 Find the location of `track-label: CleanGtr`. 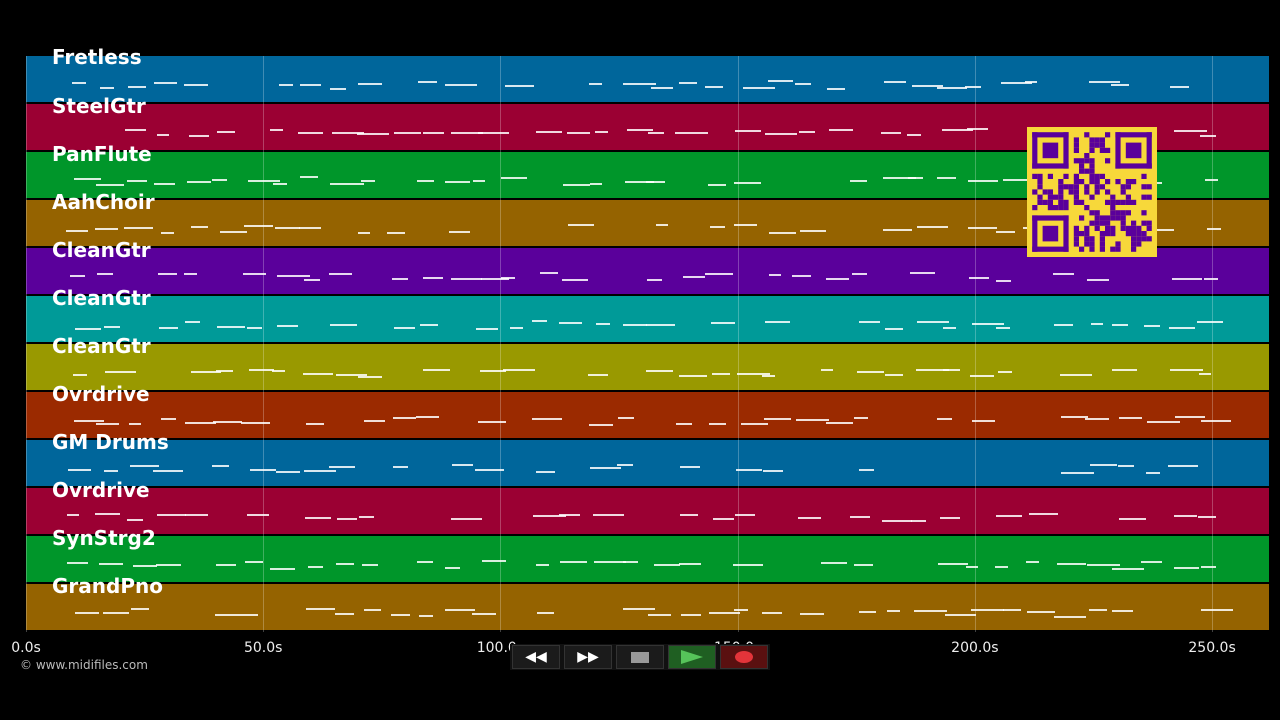

track-label: CleanGtr is located at coordinates (101, 250).